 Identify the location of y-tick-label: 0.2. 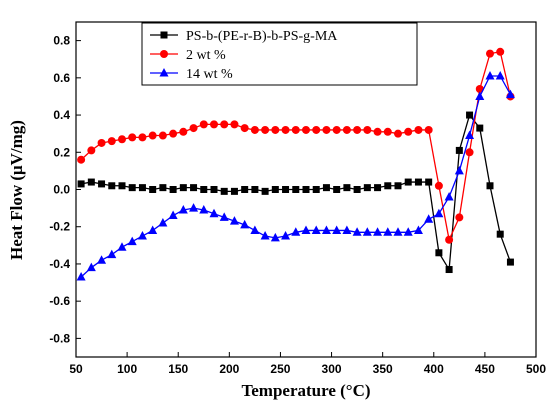
(61, 152).